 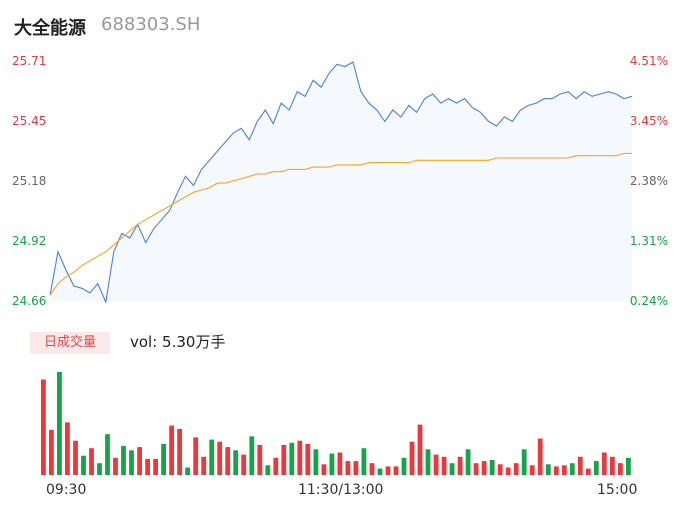 I want to click on y-label-right-4: 0.24%, so click(x=648, y=301).